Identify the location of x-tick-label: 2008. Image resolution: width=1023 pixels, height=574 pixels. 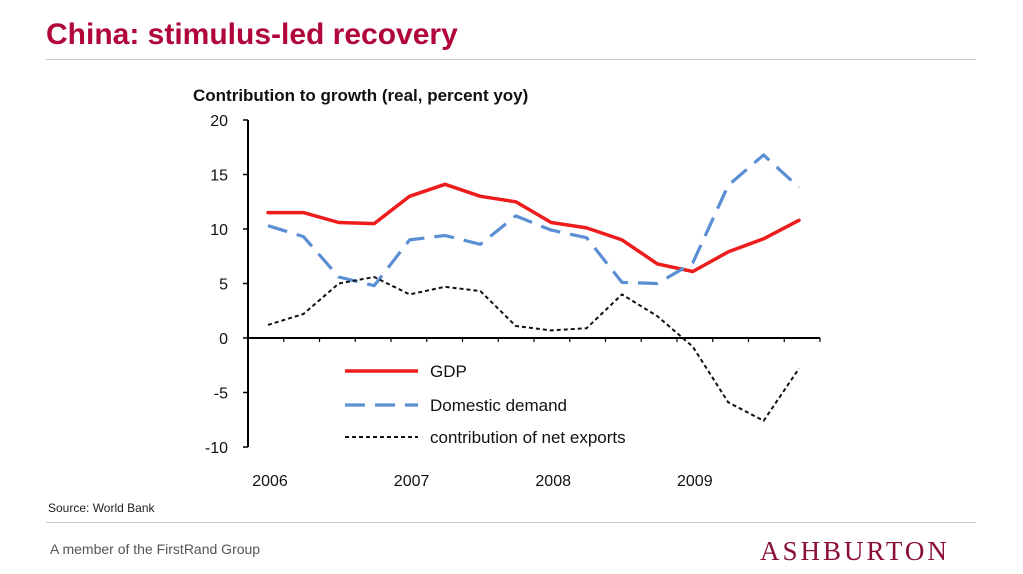
(553, 481).